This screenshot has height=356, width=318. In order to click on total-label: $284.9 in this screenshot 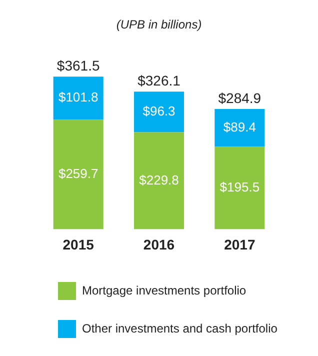, I will do `click(240, 98)`.